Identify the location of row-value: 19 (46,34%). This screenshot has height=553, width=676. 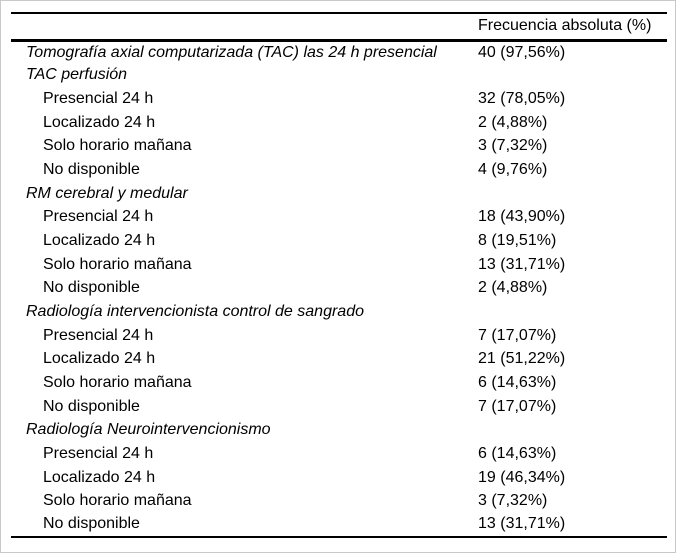
(522, 477).